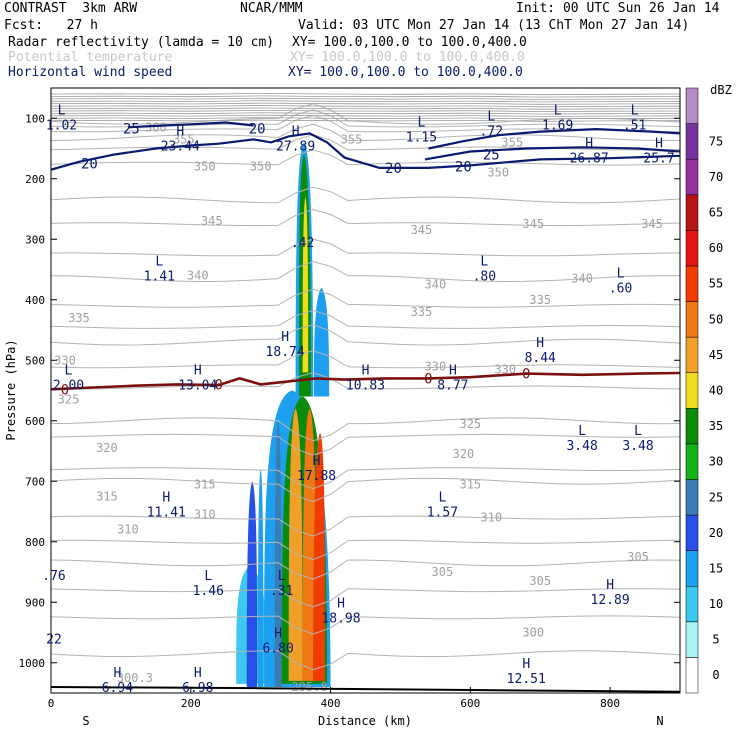 Image resolution: width=740 pixels, height=740 pixels. Describe the element at coordinates (141, 42) in the screenshot. I see `field-reflectivity-name: Radar reflectivity (lamda = 10 cm)` at that location.